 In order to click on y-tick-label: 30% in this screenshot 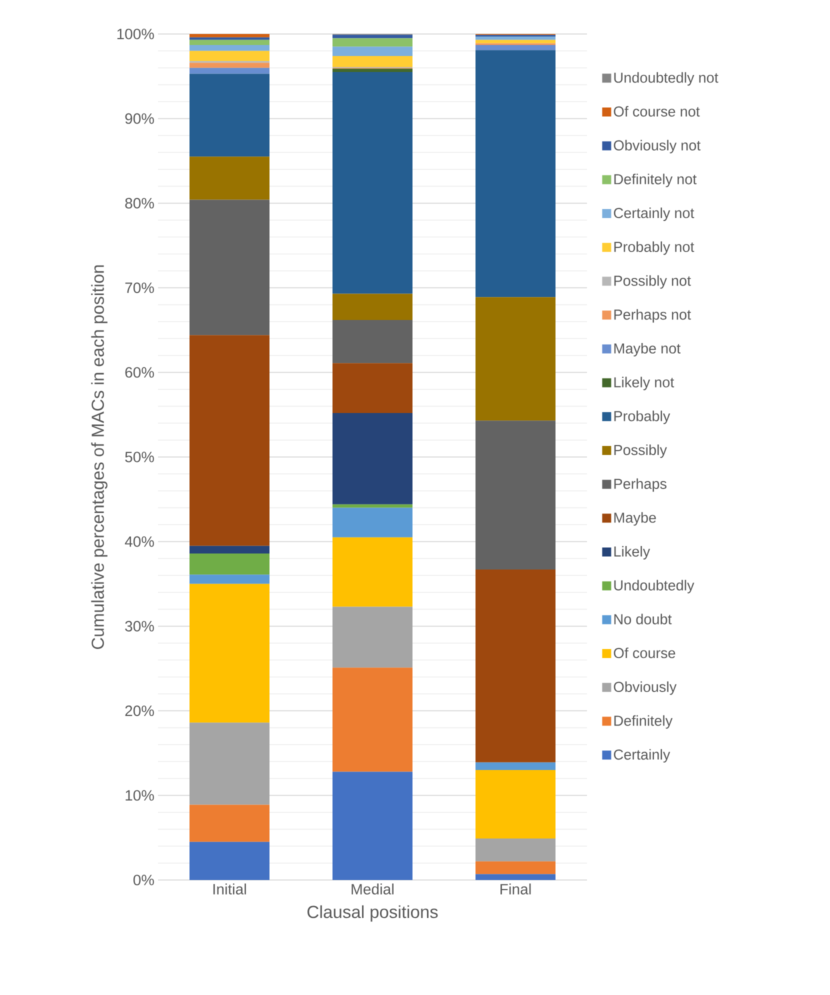, I will do `click(139, 626)`.